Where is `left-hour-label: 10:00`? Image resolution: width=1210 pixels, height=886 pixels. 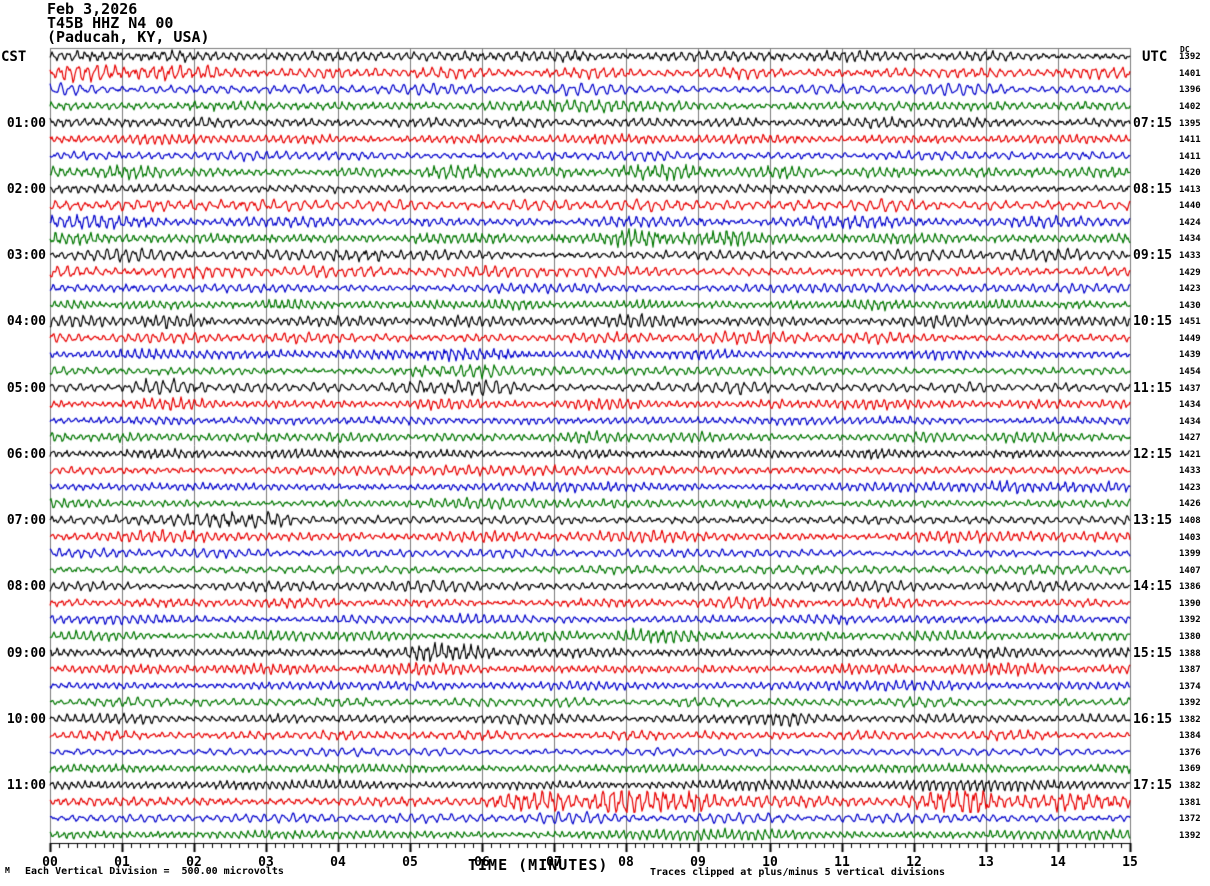 left-hour-label: 10:00 is located at coordinates (26, 719).